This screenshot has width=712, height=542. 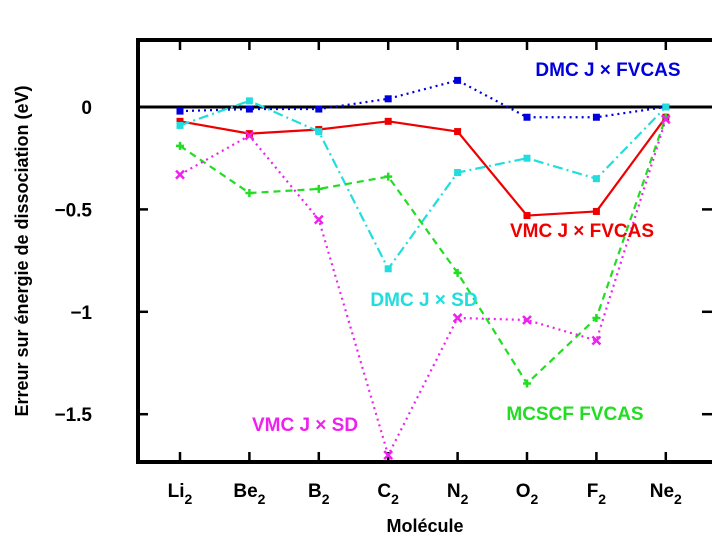 What do you see at coordinates (81, 313) in the screenshot?
I see `y-tick-label: −1` at bounding box center [81, 313].